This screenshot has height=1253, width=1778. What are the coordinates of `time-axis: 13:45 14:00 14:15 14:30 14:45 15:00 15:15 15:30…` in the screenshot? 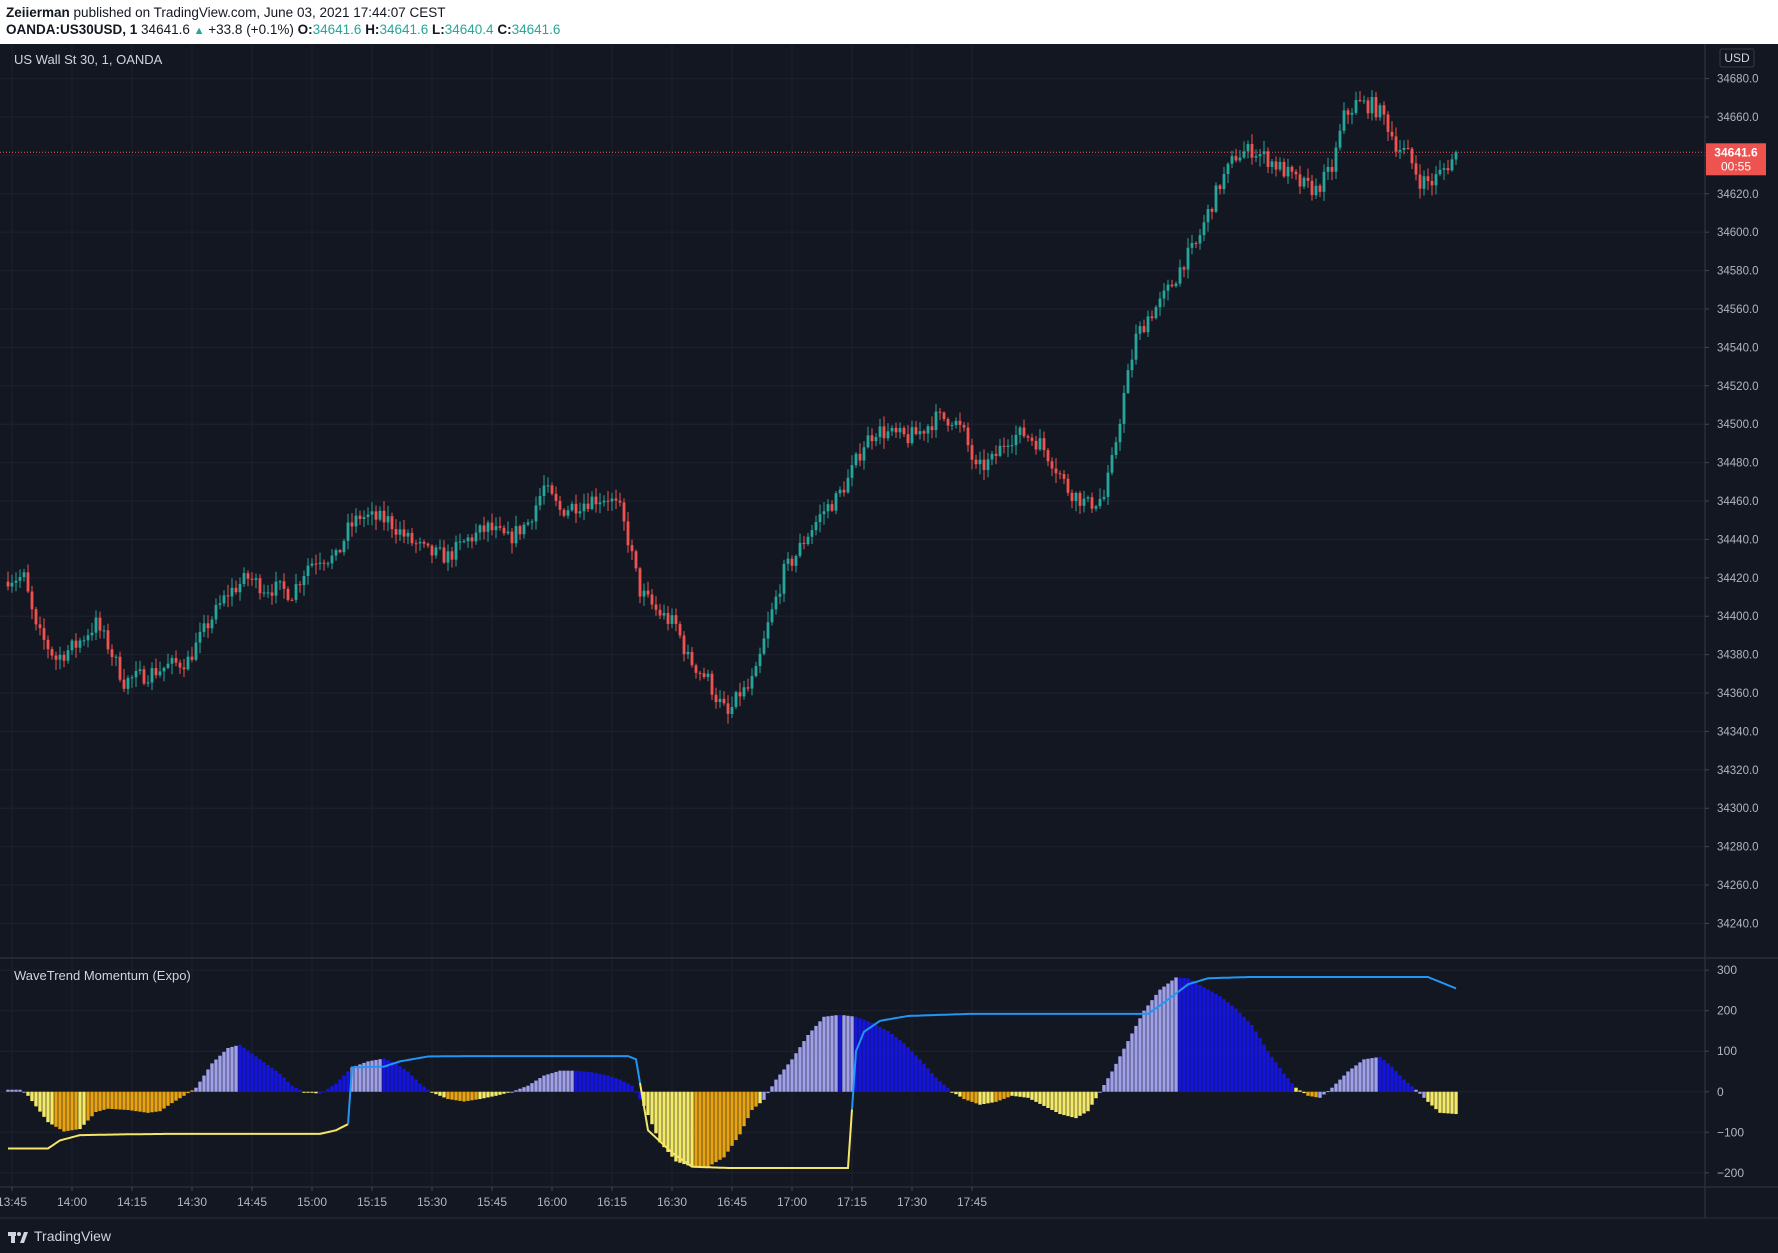 It's located at (493, 1198).